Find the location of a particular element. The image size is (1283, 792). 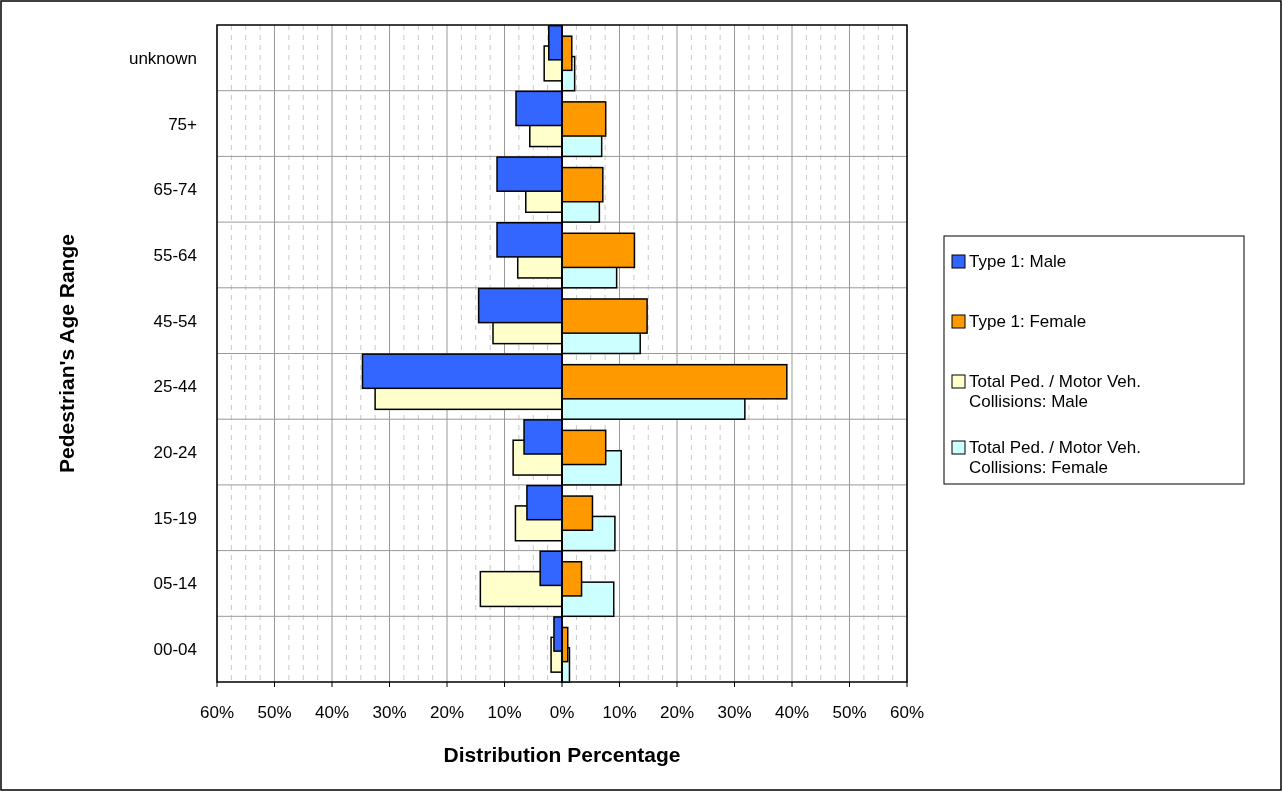

y-axis-title: Pedestrian's Age Range is located at coordinates (66, 353).